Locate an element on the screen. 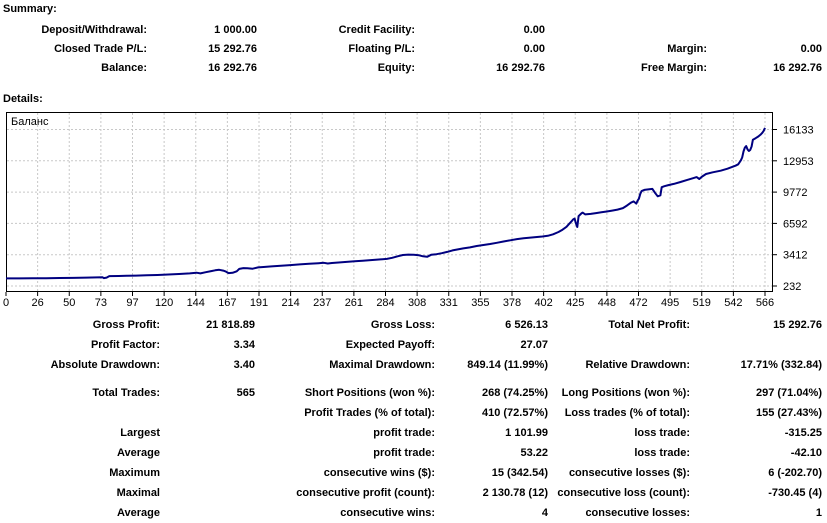  x-tick-label: 191 is located at coordinates (259, 303).